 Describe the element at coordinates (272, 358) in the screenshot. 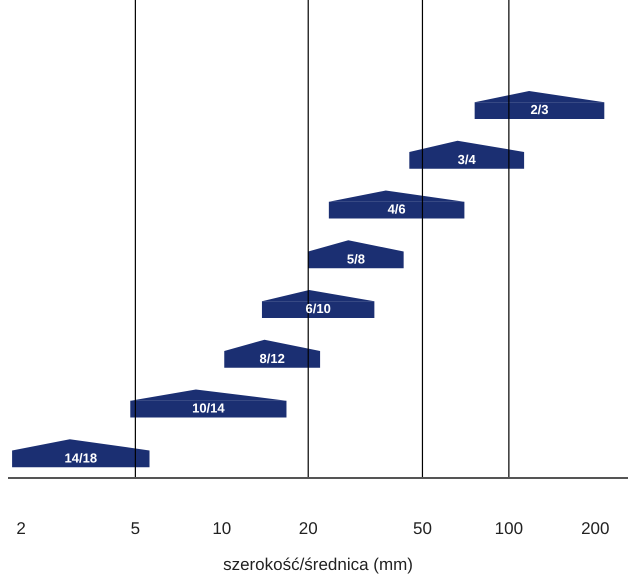

I see `y-tick-label: 8/12` at that location.